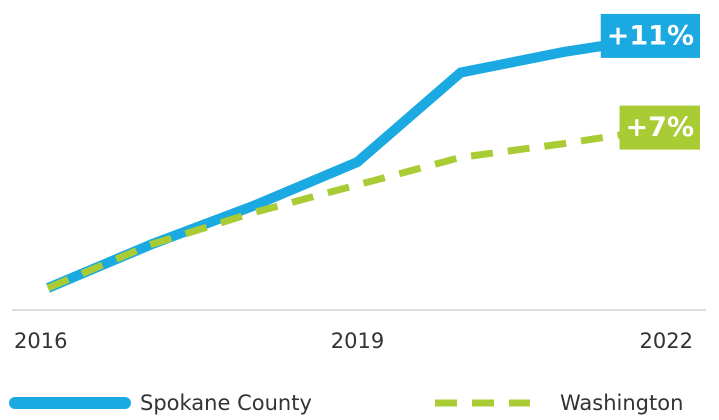 This screenshot has height=420, width=719. Describe the element at coordinates (621, 403) in the screenshot. I see `legend-label: Washington` at that location.